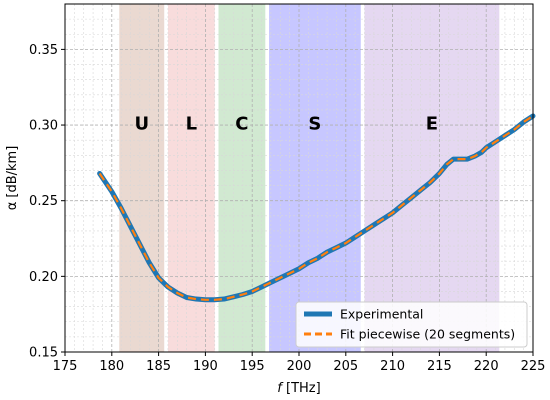 The image size is (550, 400). Describe the element at coordinates (381, 314) in the screenshot. I see `legend-label-experimental: Experimental` at that location.